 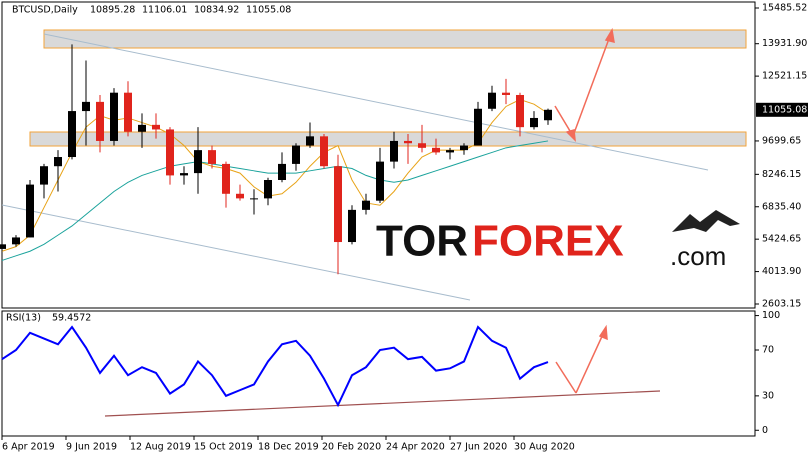 I want to click on y-tick-label: 0, so click(x=765, y=430).